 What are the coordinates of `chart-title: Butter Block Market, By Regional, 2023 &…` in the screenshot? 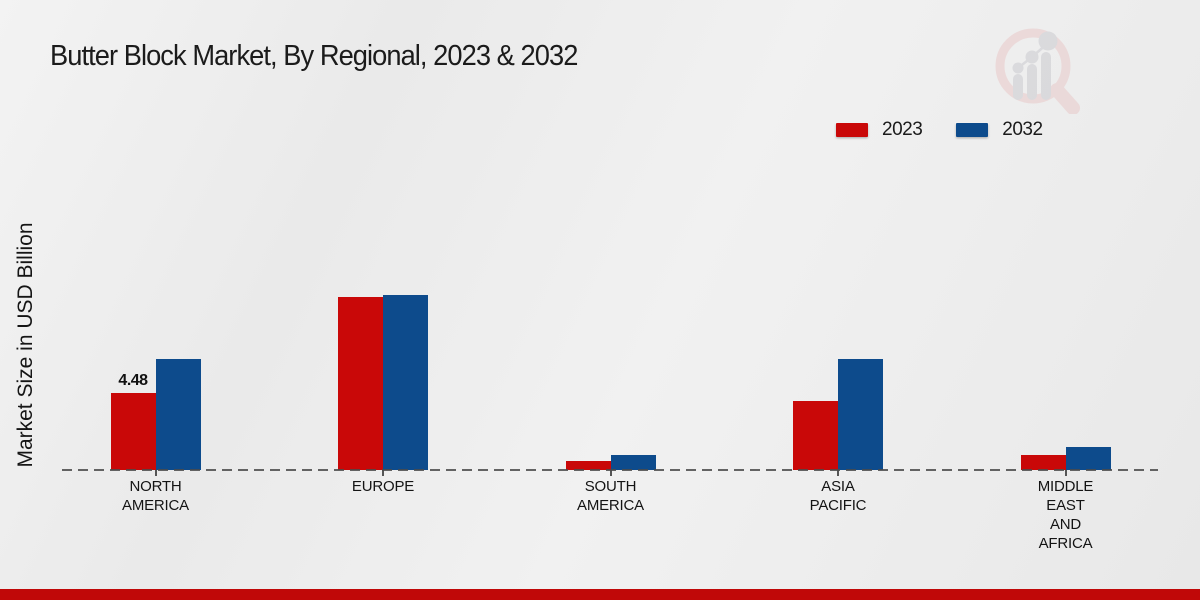 It's located at (314, 56).